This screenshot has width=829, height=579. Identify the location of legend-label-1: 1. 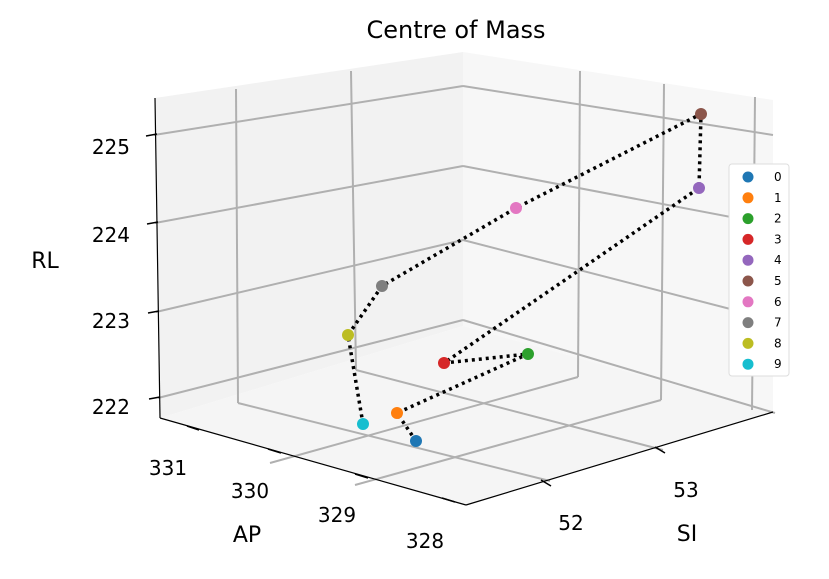
(778, 198).